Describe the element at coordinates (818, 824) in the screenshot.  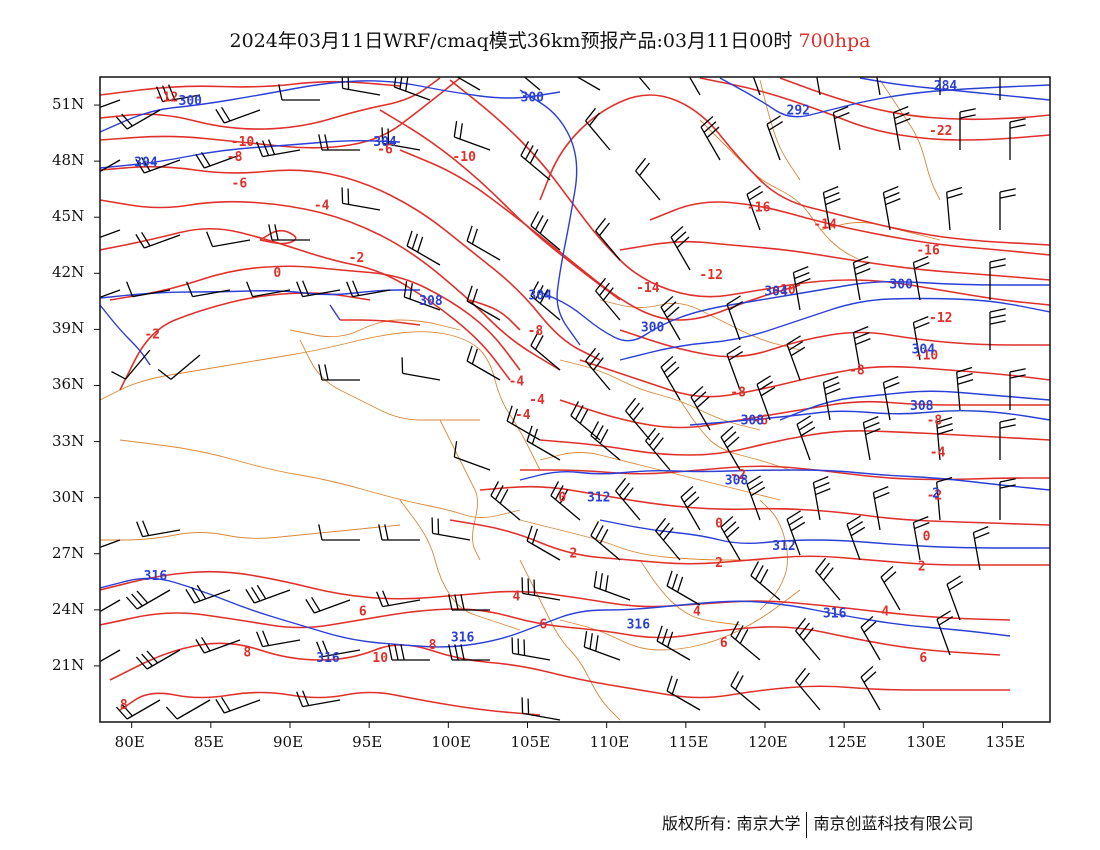
I see `copyright-footer: 版权所有: 南京大学 南京创蓝科技有限公司` at that location.